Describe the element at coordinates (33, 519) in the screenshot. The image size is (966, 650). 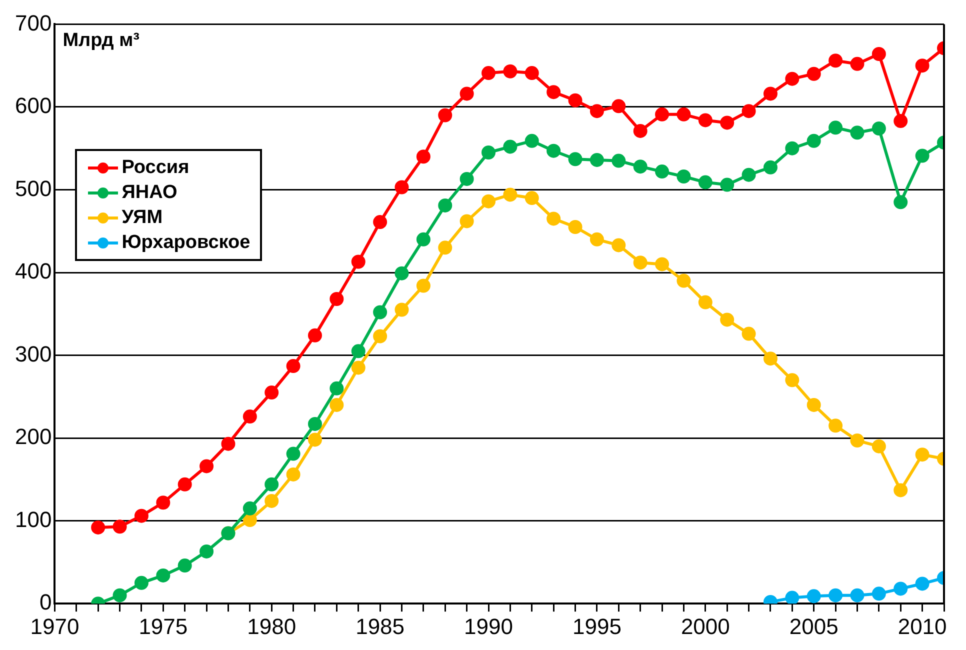
I see `y-tick-label: 100` at that location.